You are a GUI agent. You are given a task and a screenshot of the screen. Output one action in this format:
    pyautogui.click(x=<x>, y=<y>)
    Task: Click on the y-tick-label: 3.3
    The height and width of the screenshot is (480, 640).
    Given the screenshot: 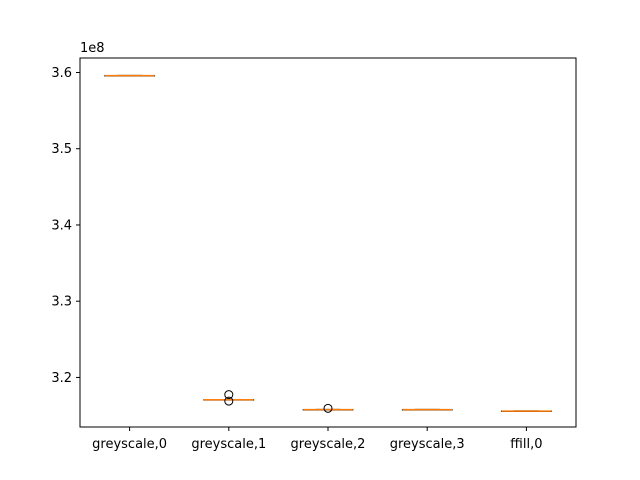 What is the action you would take?
    pyautogui.click(x=61, y=302)
    